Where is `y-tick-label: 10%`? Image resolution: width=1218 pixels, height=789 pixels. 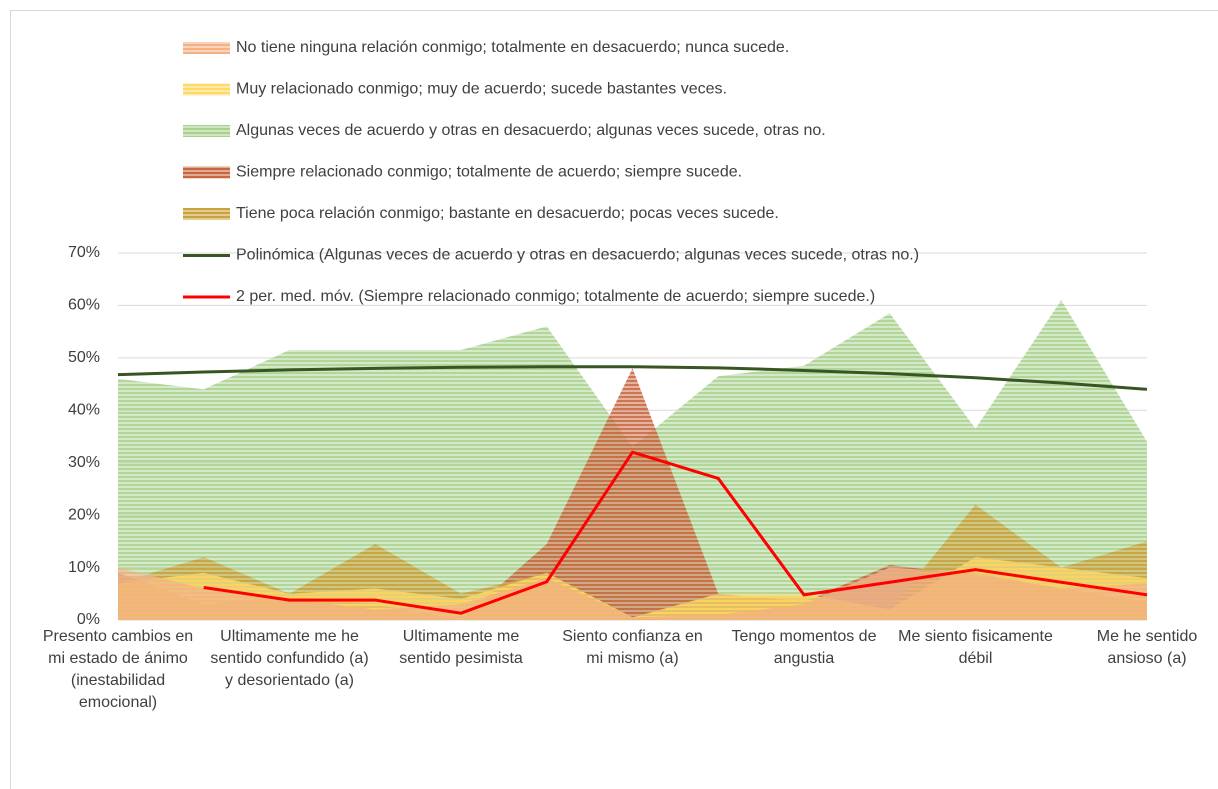
y-tick-label: 10% is located at coordinates (84, 567).